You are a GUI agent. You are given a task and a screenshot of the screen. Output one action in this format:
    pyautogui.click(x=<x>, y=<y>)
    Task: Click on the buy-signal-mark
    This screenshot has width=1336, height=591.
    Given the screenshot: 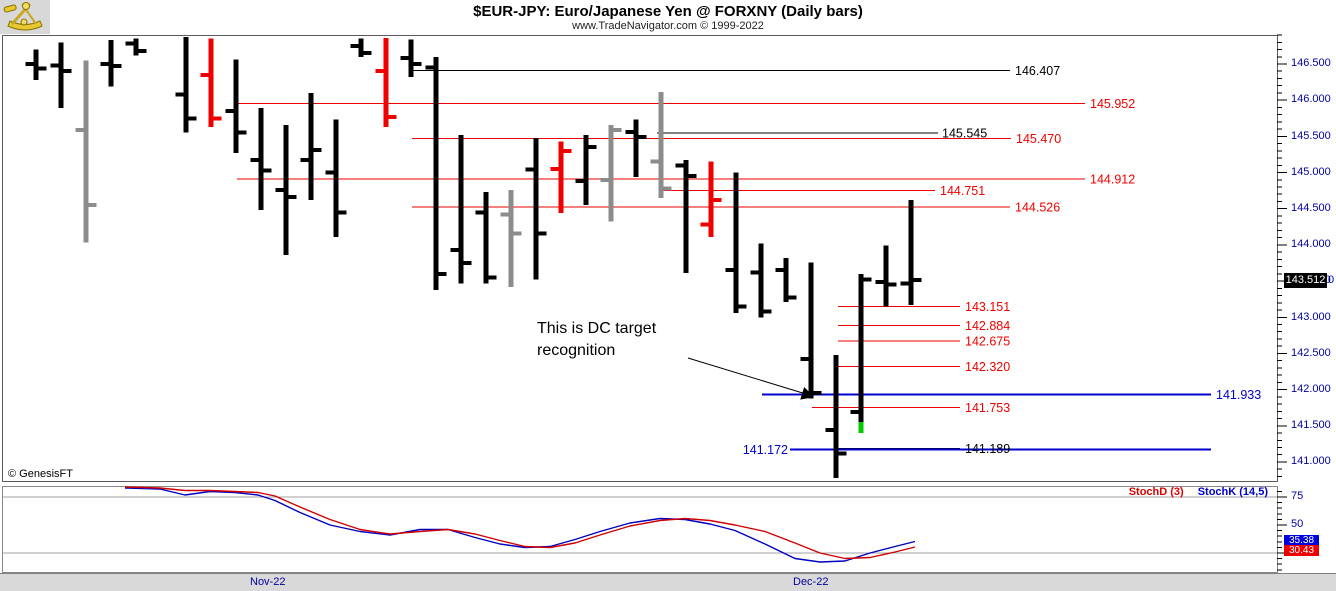 What is the action you would take?
    pyautogui.click(x=861, y=427)
    